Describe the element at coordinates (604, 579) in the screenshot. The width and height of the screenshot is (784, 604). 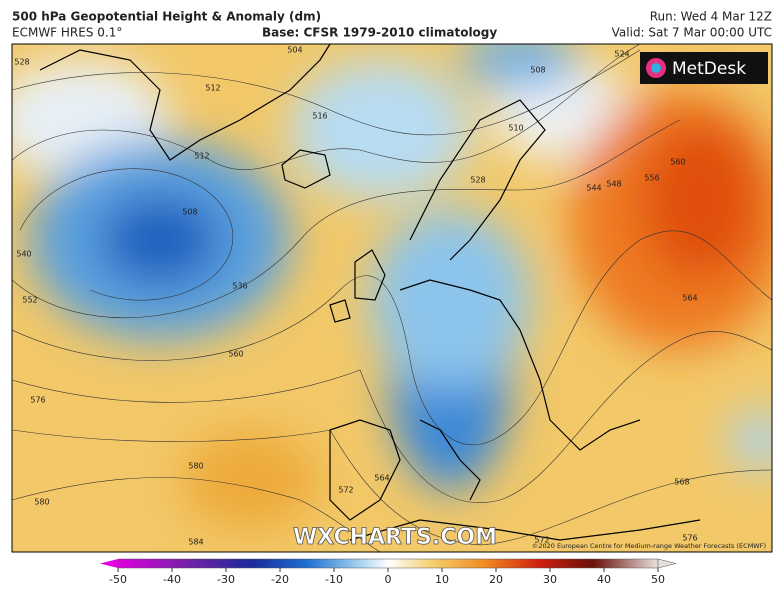
I see `colorbar-tick-label: 40` at that location.